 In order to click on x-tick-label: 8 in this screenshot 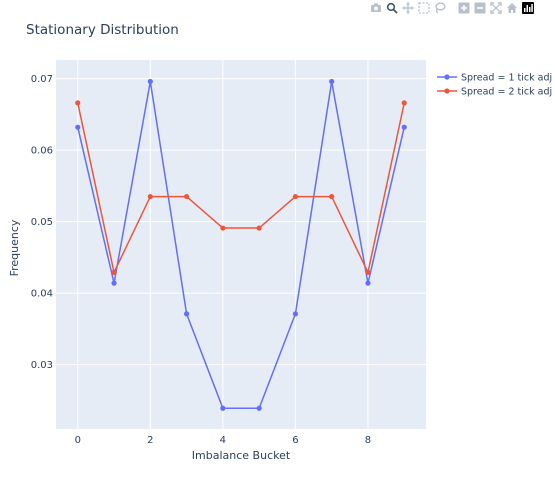, I will do `click(368, 440)`.